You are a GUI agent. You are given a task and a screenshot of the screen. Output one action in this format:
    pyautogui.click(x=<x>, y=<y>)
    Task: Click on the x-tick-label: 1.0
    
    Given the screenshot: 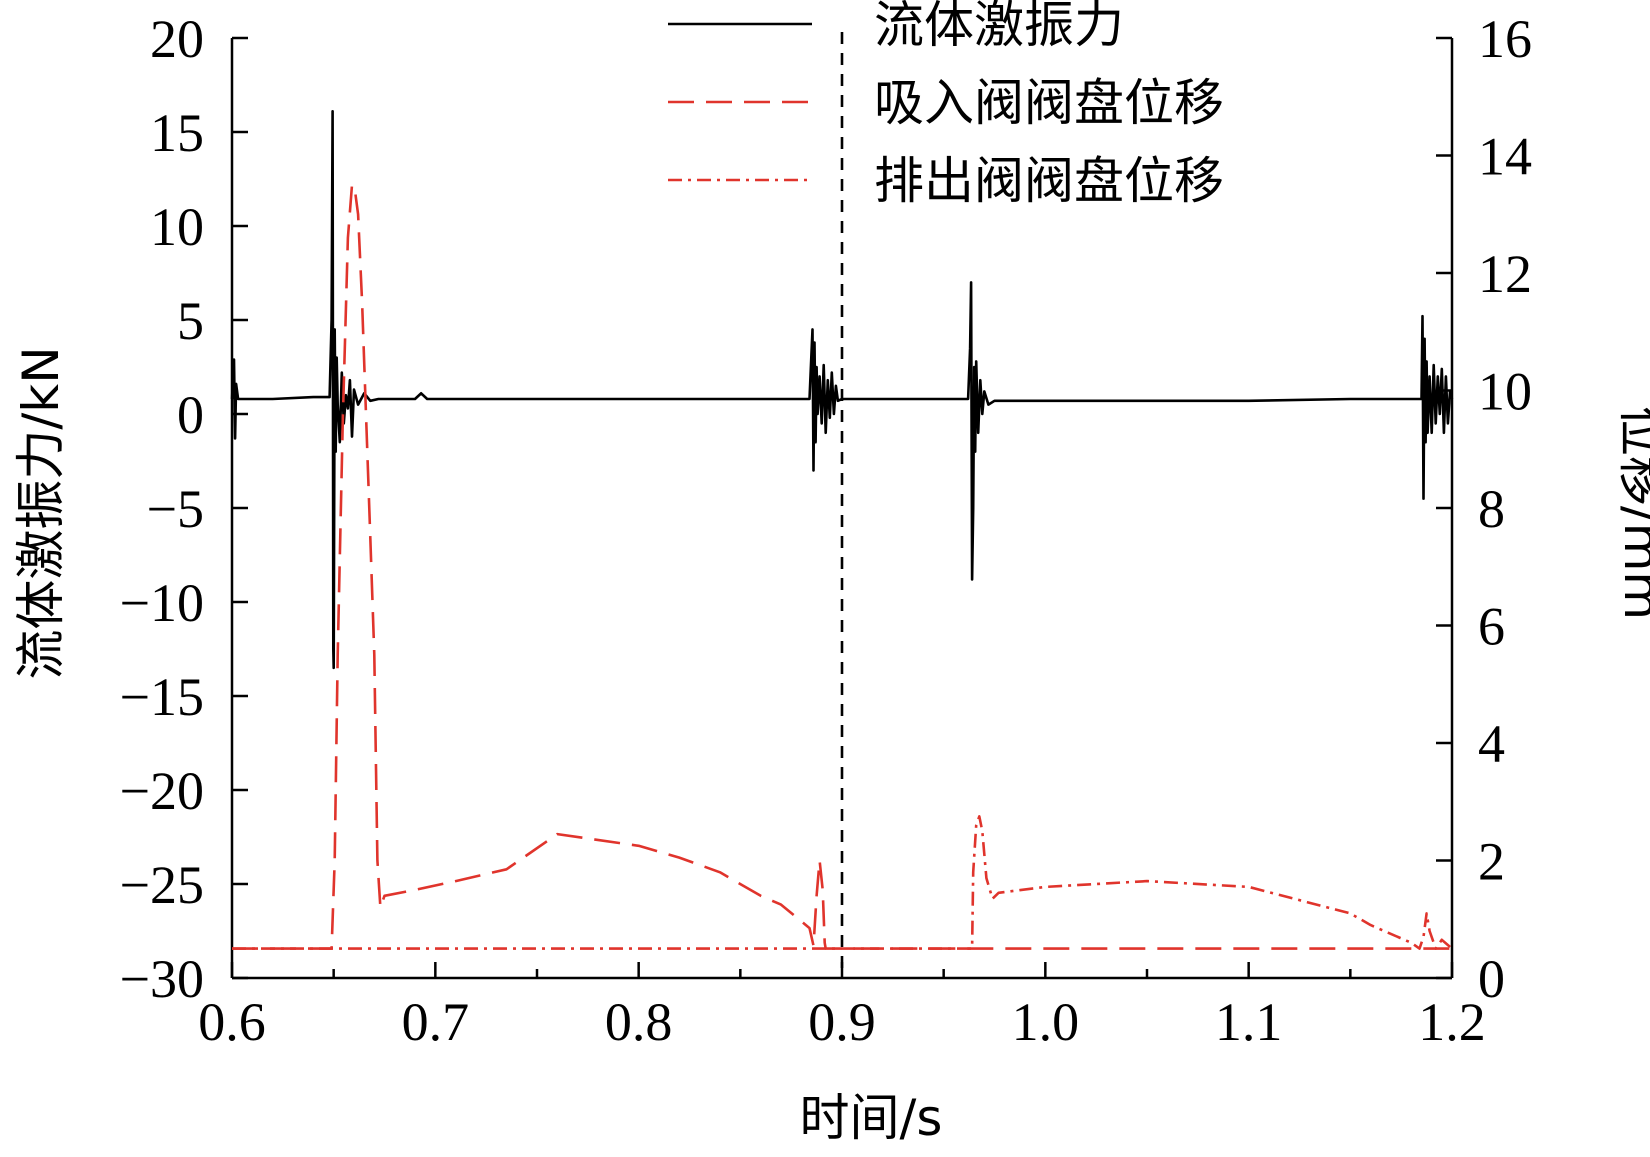 What is the action you would take?
    pyautogui.click(x=1046, y=1022)
    